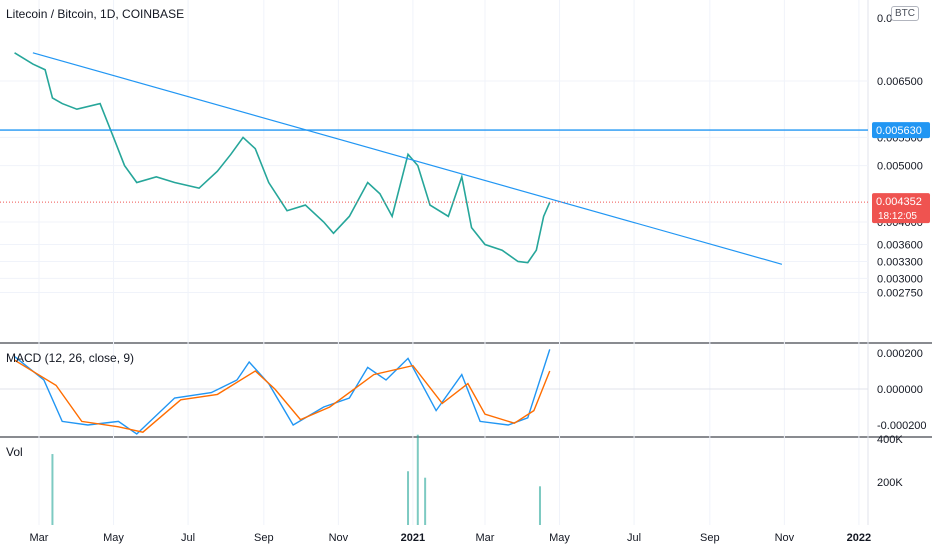  I want to click on price-tick-label: 0.003300, so click(900, 262).